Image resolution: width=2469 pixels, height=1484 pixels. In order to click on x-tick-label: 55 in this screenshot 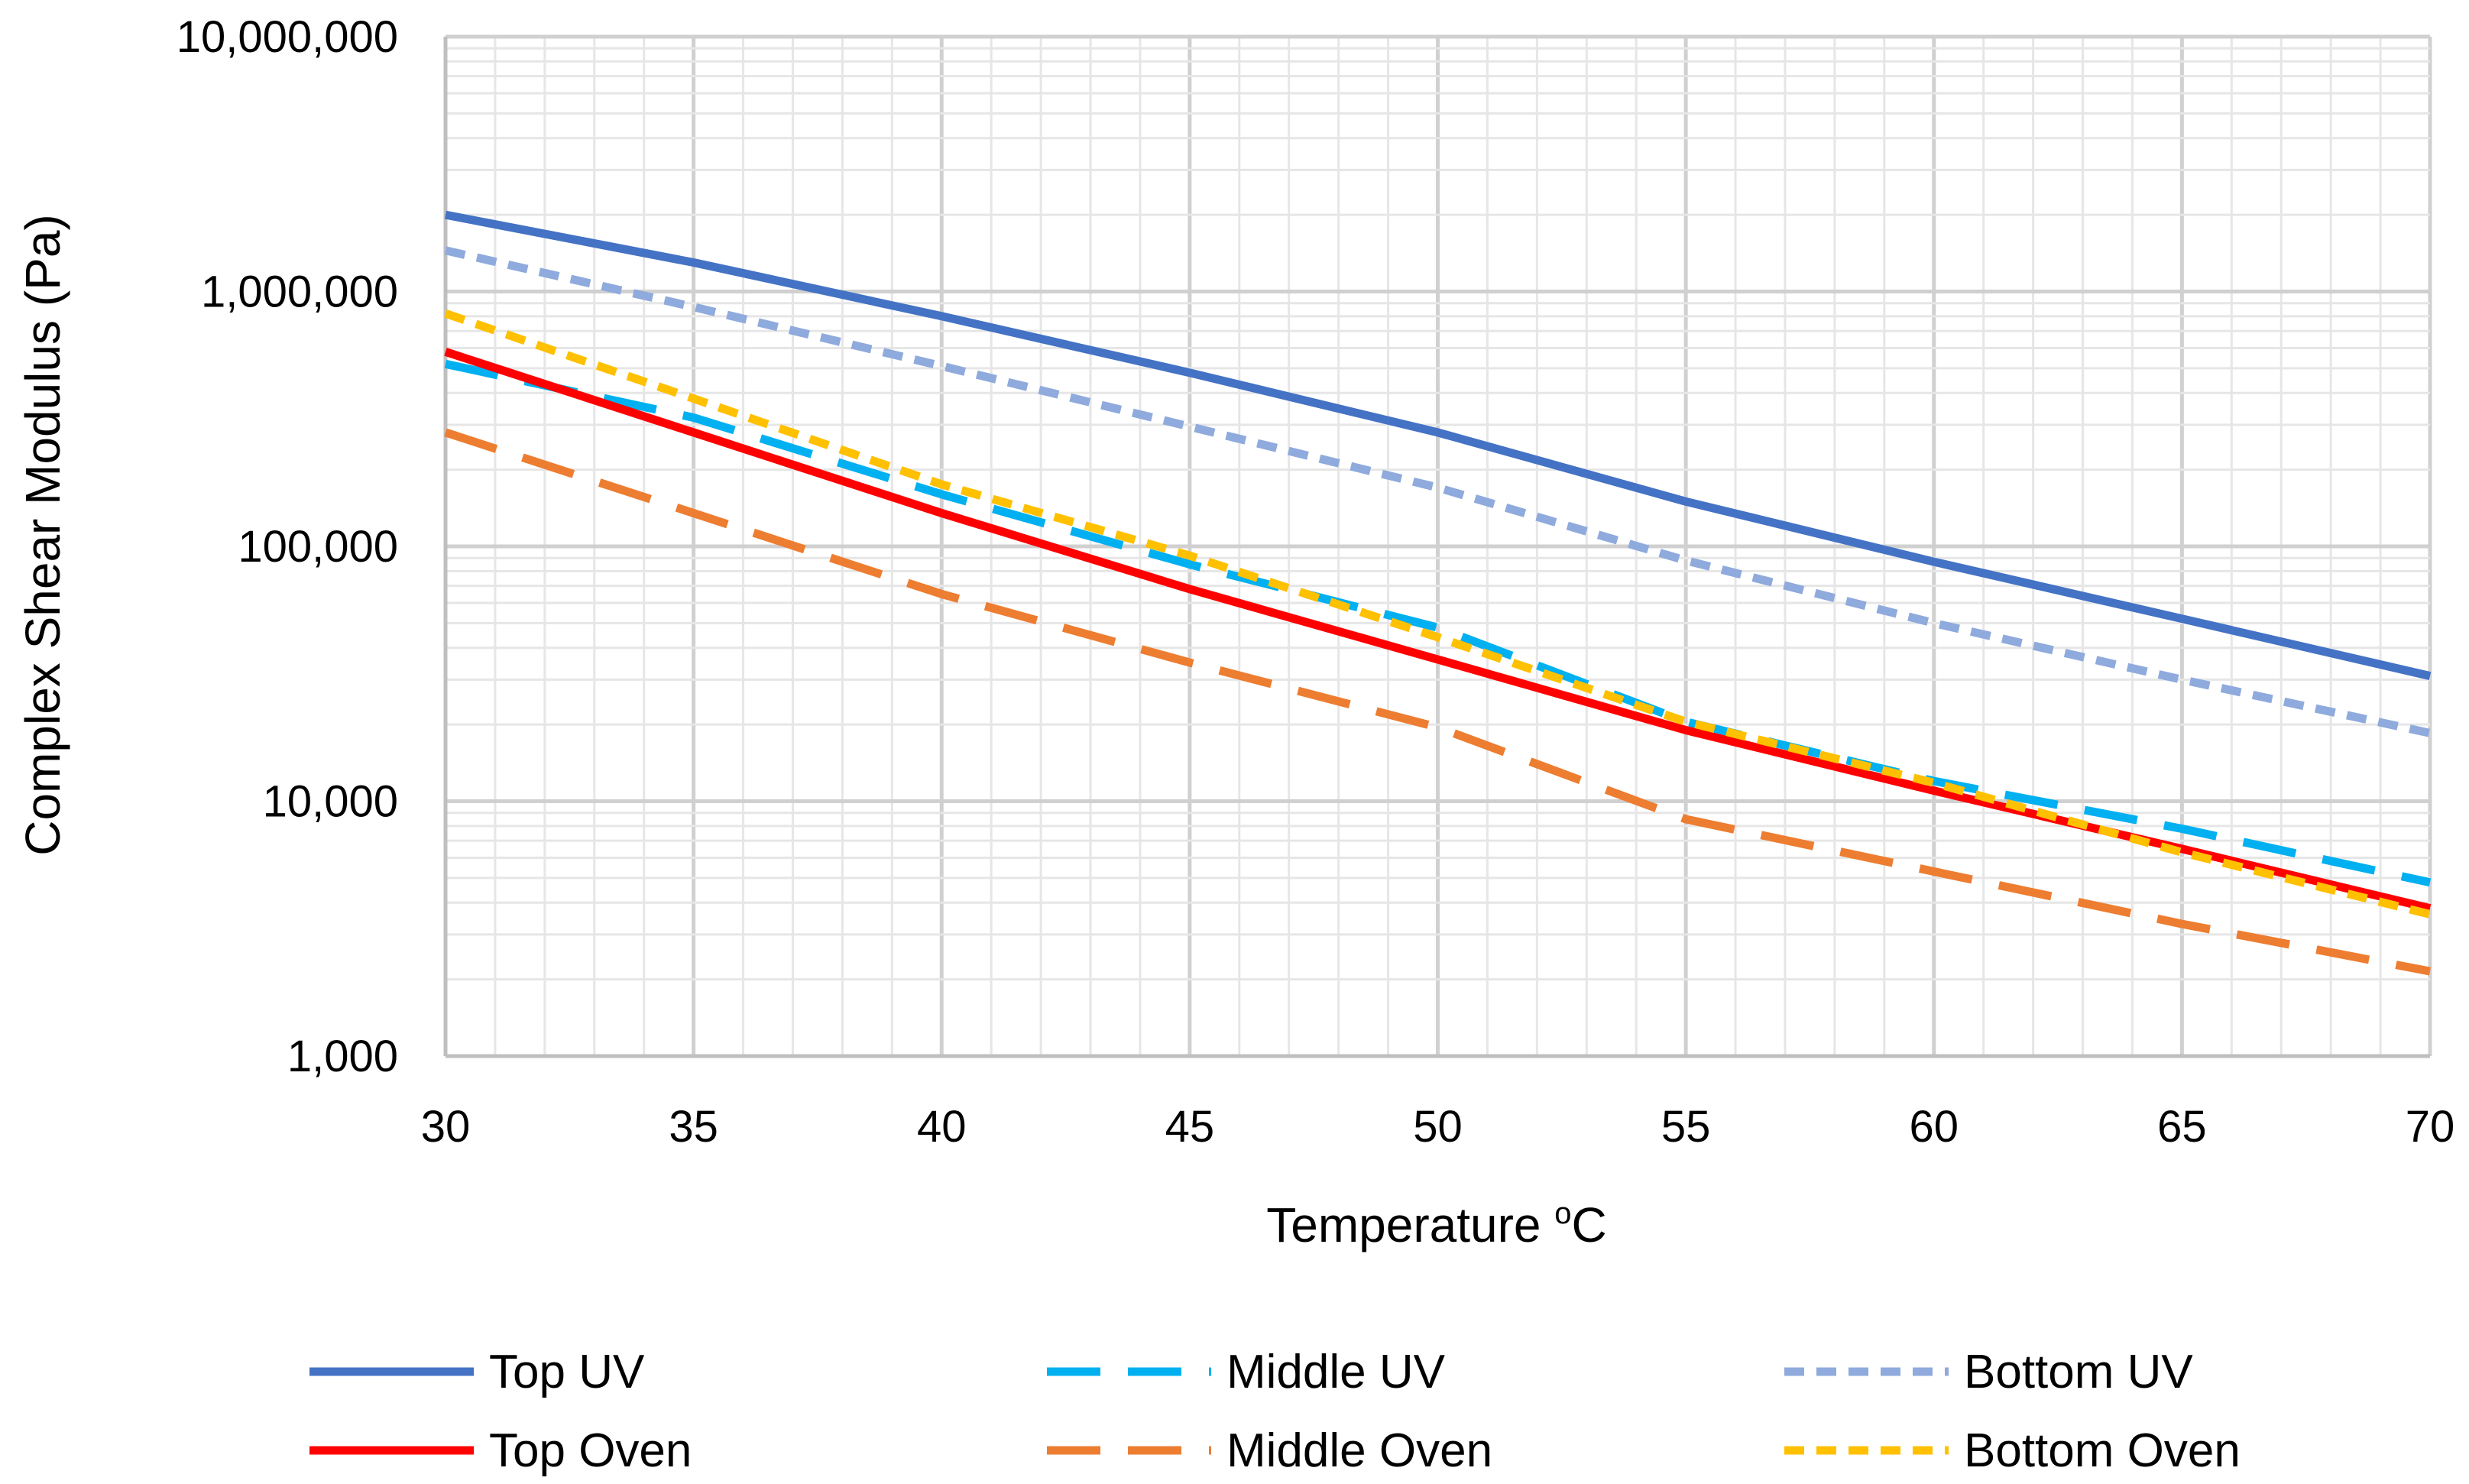, I will do `click(1686, 1127)`.